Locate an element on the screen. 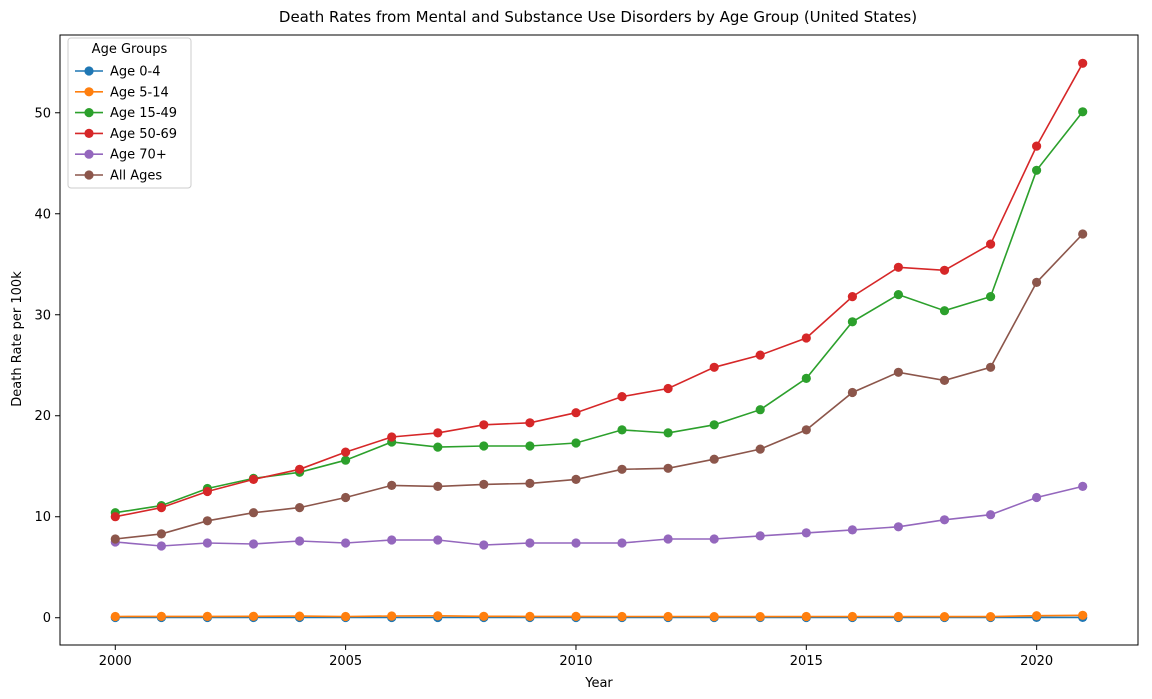  legend-label: Age 15-49 is located at coordinates (143, 113).